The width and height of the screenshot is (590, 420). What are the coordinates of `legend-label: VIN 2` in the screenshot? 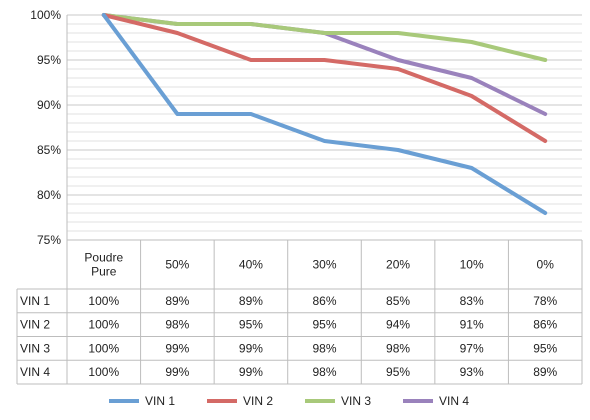 It's located at (258, 401).